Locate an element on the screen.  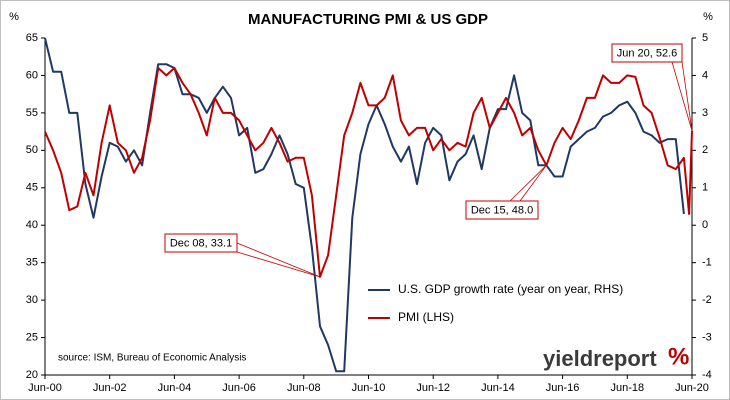
y2-tick-label: -2 is located at coordinates (707, 300).